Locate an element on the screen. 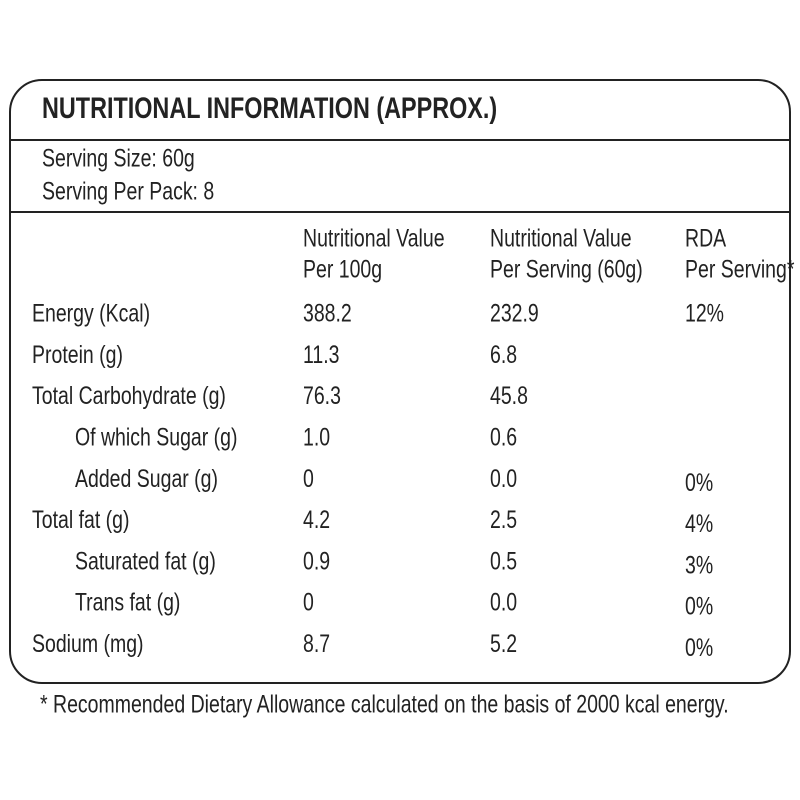  row-label: Total fat (g) is located at coordinates (80, 520).